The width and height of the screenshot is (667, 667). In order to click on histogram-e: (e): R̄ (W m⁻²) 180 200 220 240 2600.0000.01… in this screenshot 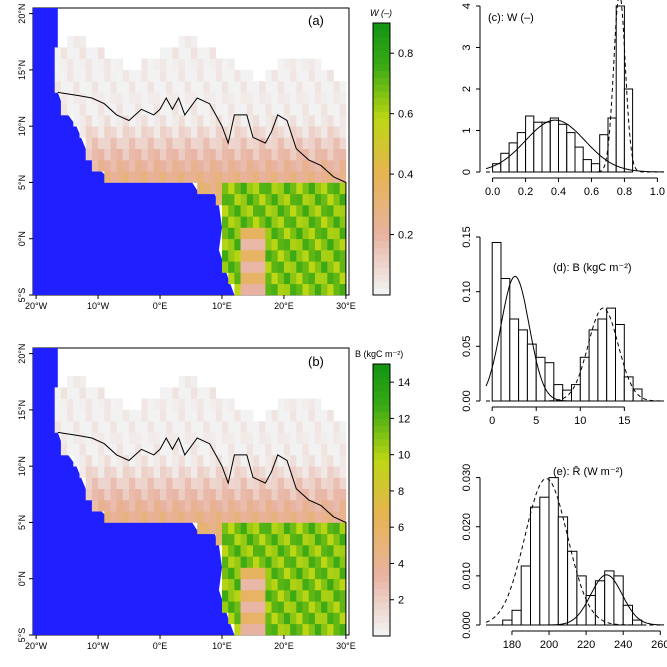, I will do `click(564, 557)`.